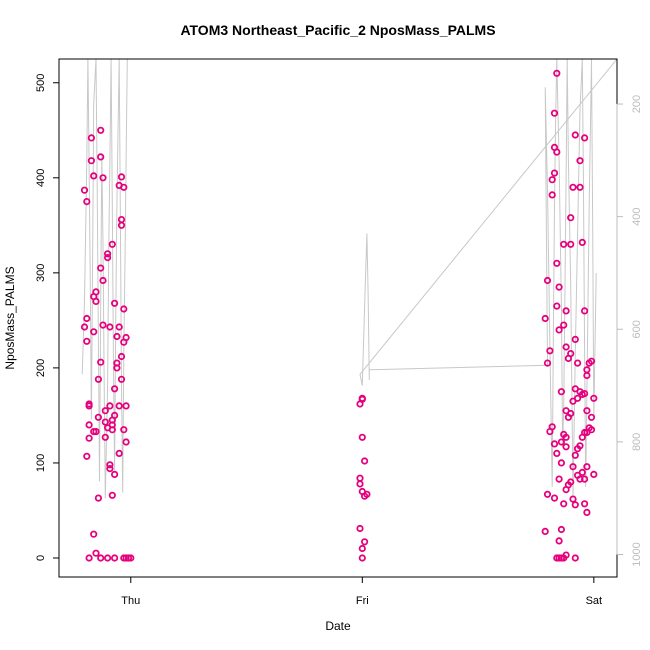 This screenshot has height=650, width=650. What do you see at coordinates (41, 368) in the screenshot?
I see `y-tick-label: 200` at bounding box center [41, 368].